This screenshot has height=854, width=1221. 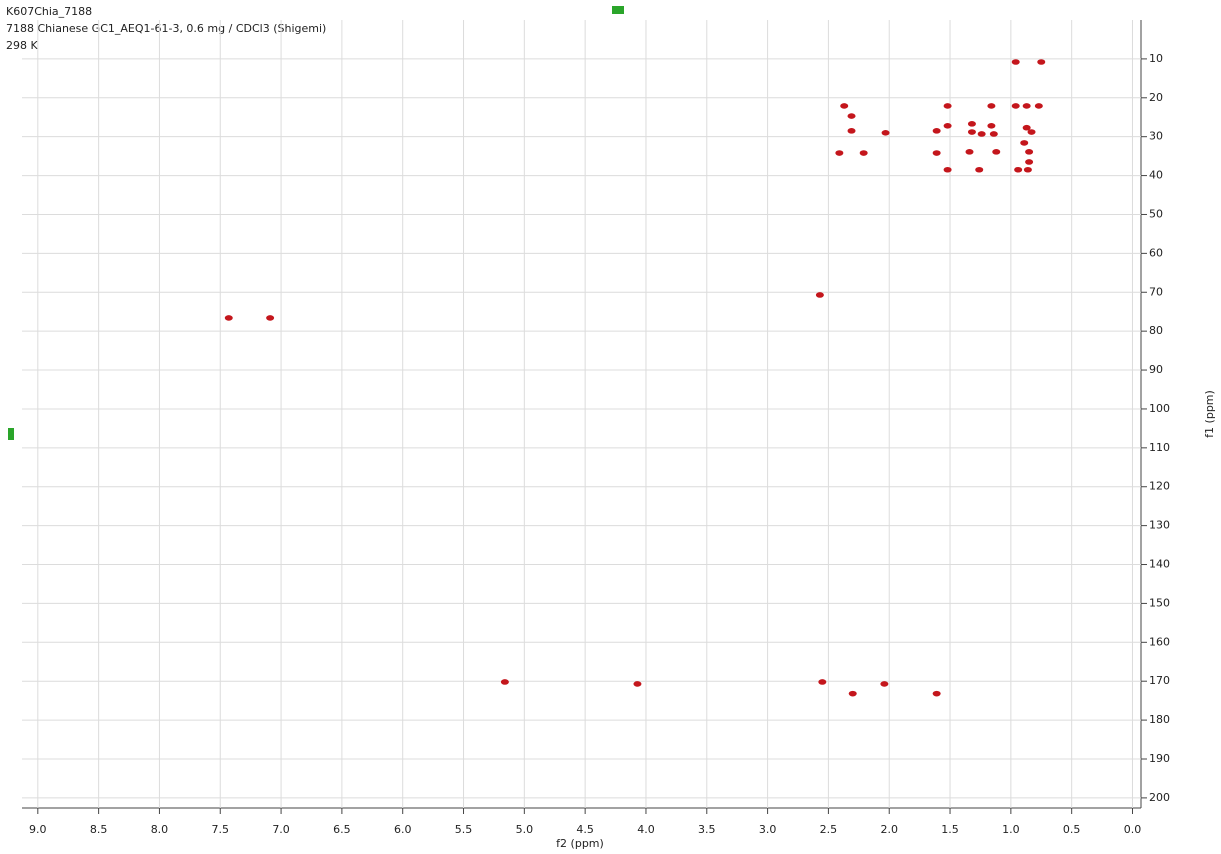 I want to click on x-tick-label: 5.0, so click(x=525, y=829).